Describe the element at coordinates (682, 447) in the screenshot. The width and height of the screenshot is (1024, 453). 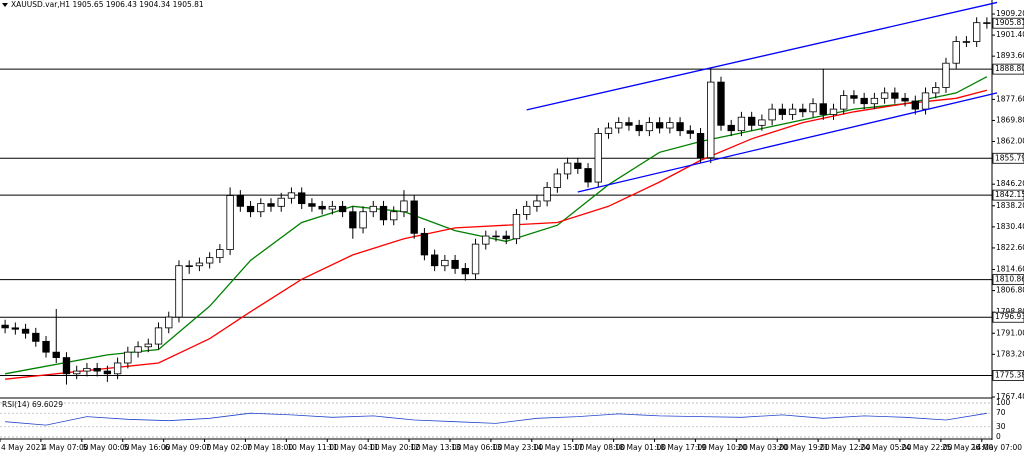
I see `x-tick-label: 18 May 17:00` at that location.